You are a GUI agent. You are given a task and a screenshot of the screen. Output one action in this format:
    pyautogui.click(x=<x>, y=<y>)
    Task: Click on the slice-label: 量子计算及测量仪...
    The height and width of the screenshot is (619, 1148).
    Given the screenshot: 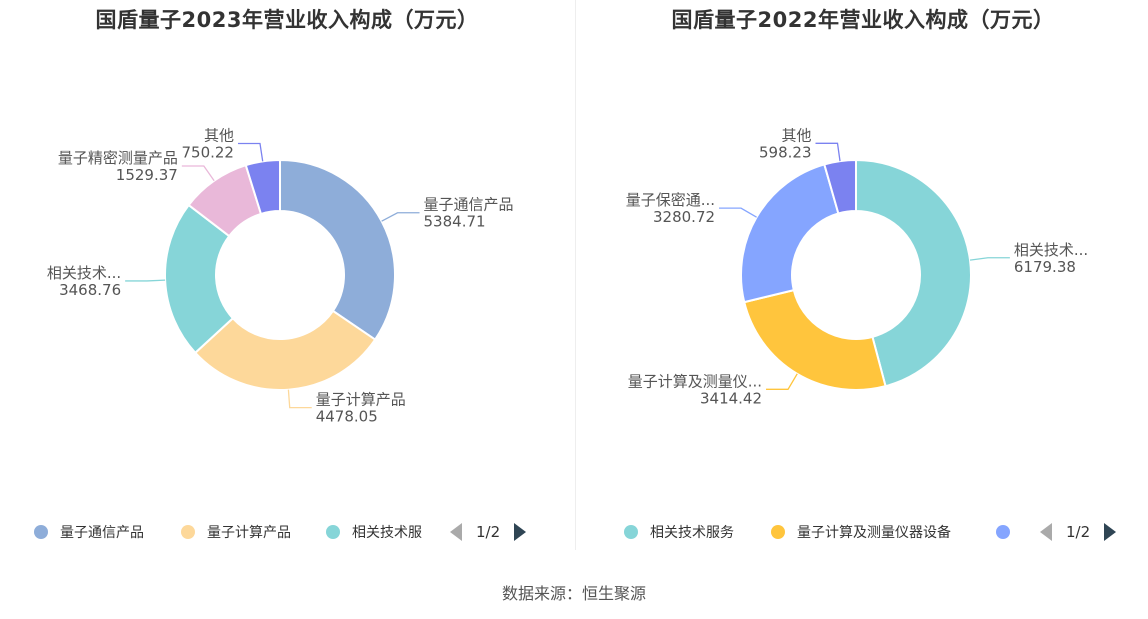 What is the action you would take?
    pyautogui.click(x=695, y=381)
    